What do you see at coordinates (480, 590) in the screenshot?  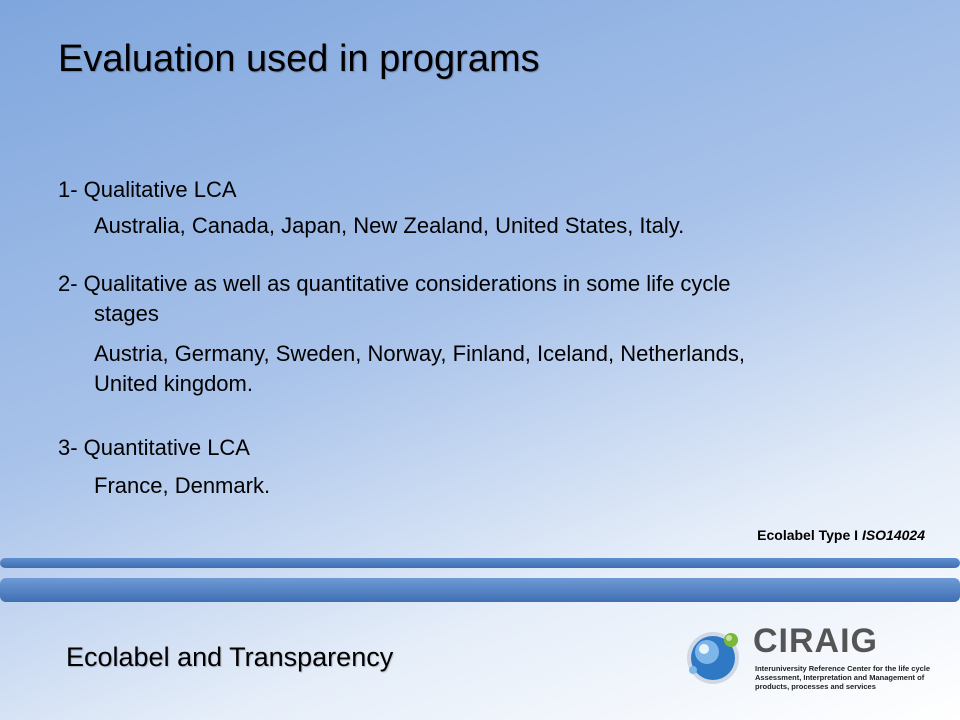 I see `divider-bar-thick` at bounding box center [480, 590].